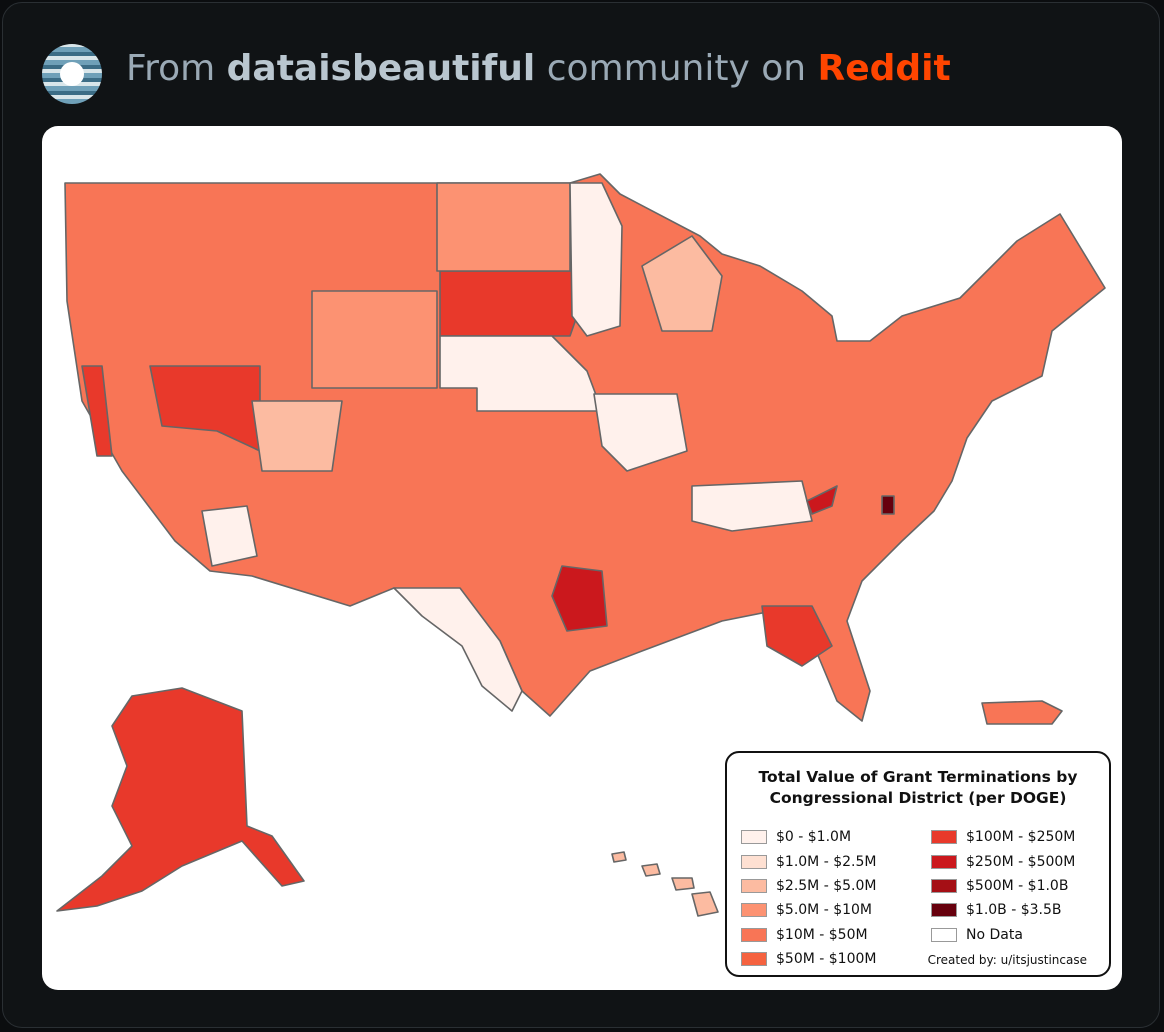 Image resolution: width=1164 pixels, height=1032 pixels. I want to click on legend-label: $5.0M - $10M, so click(824, 910).